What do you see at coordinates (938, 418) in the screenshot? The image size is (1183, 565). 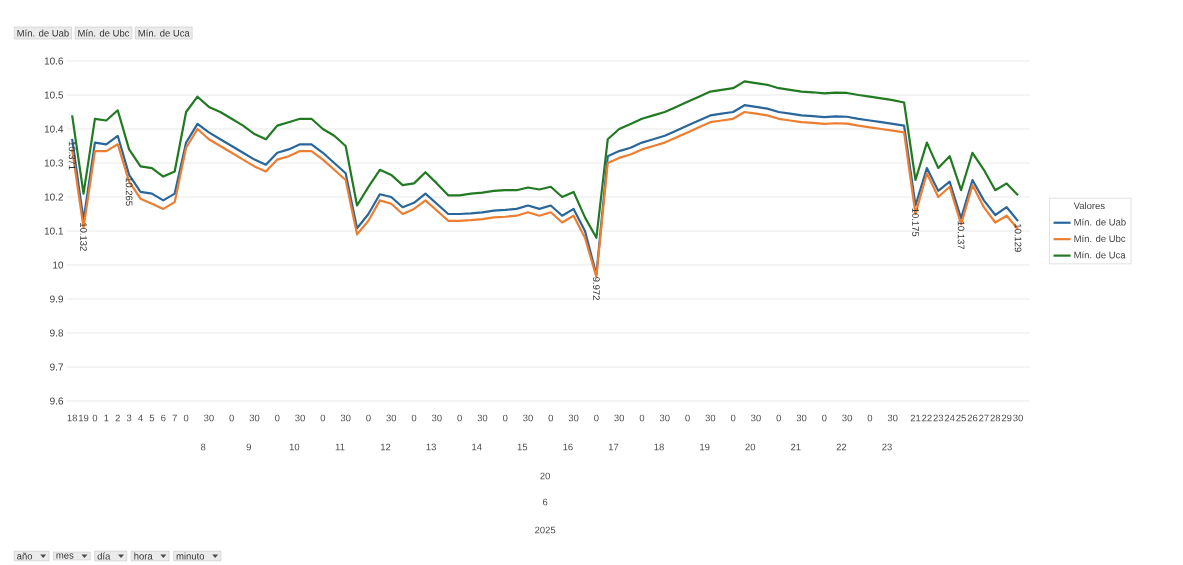 I see `x-tick-label: 23` at bounding box center [938, 418].